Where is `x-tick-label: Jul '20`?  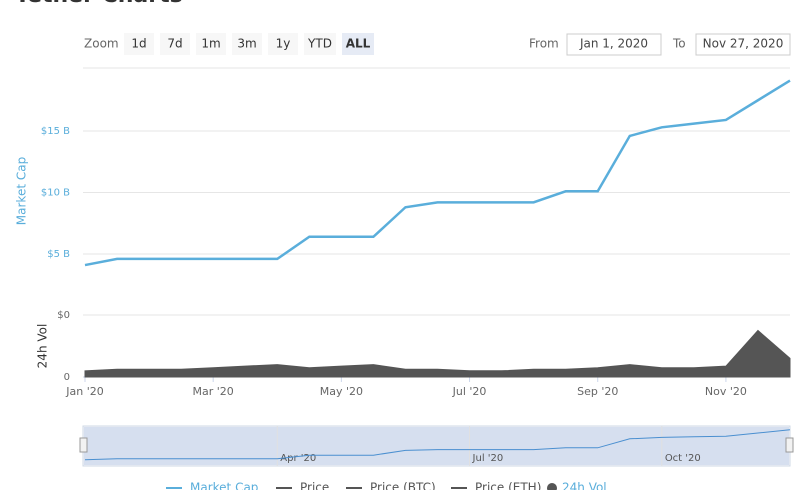 x-tick-label: Jul '20 is located at coordinates (469, 391).